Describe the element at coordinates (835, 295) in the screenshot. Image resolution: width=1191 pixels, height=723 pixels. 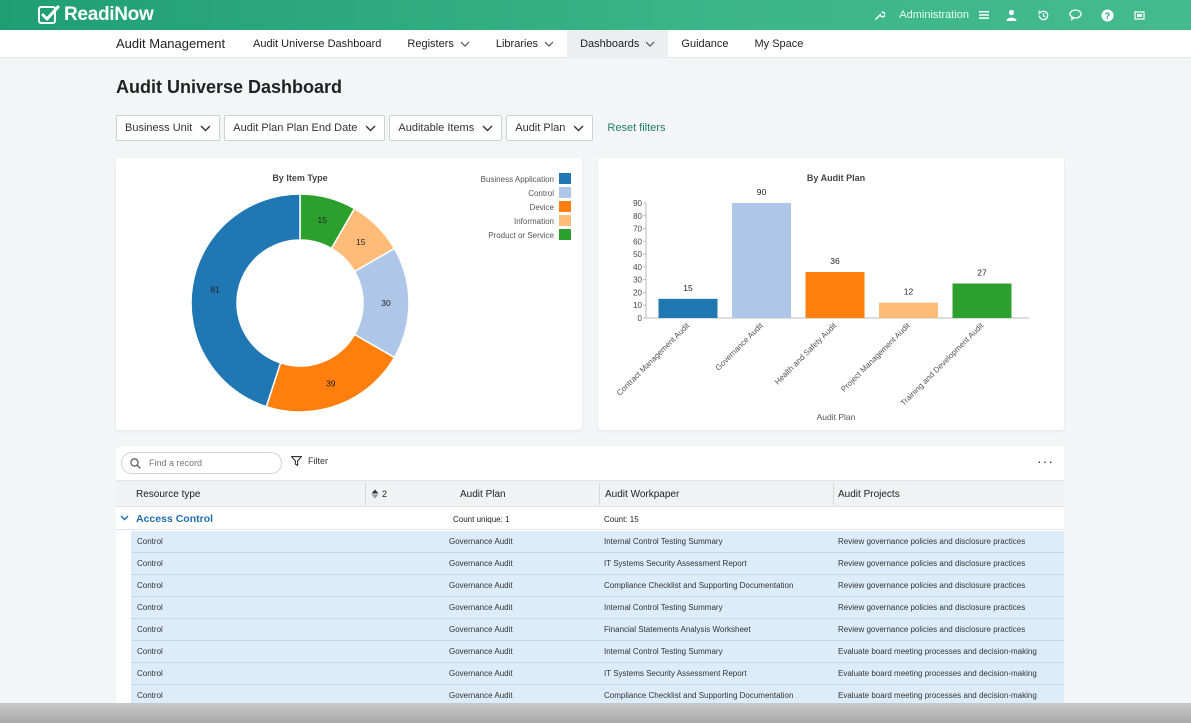
I see `bar-health-and-safety-audit` at that location.